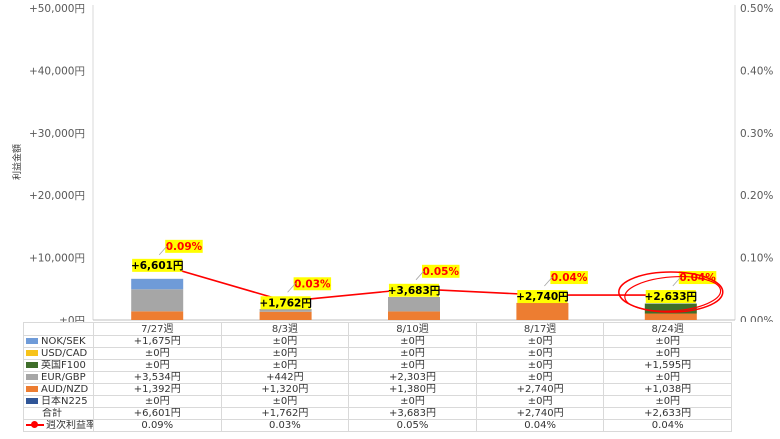 The height and width of the screenshot is (439, 780). Describe the element at coordinates (58, 353) in the screenshot. I see `table-row-key: USD/CAD` at that location.